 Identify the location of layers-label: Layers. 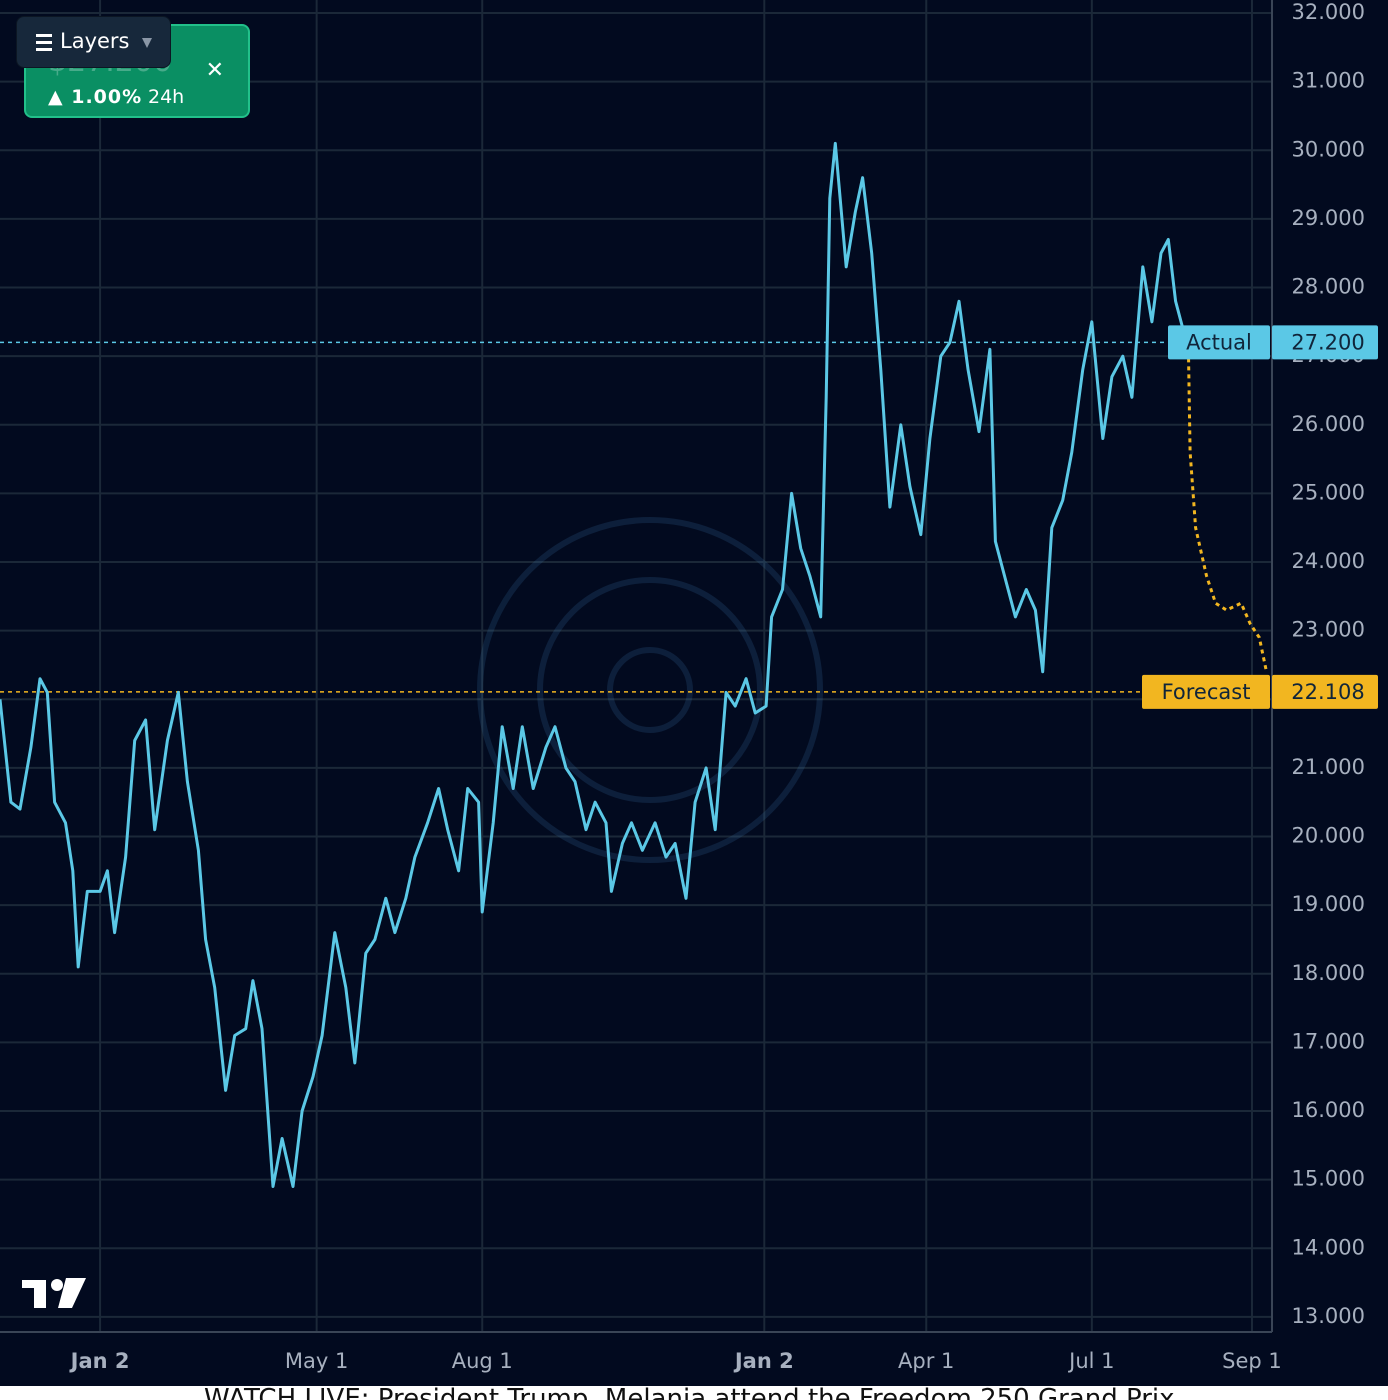
(95, 41).